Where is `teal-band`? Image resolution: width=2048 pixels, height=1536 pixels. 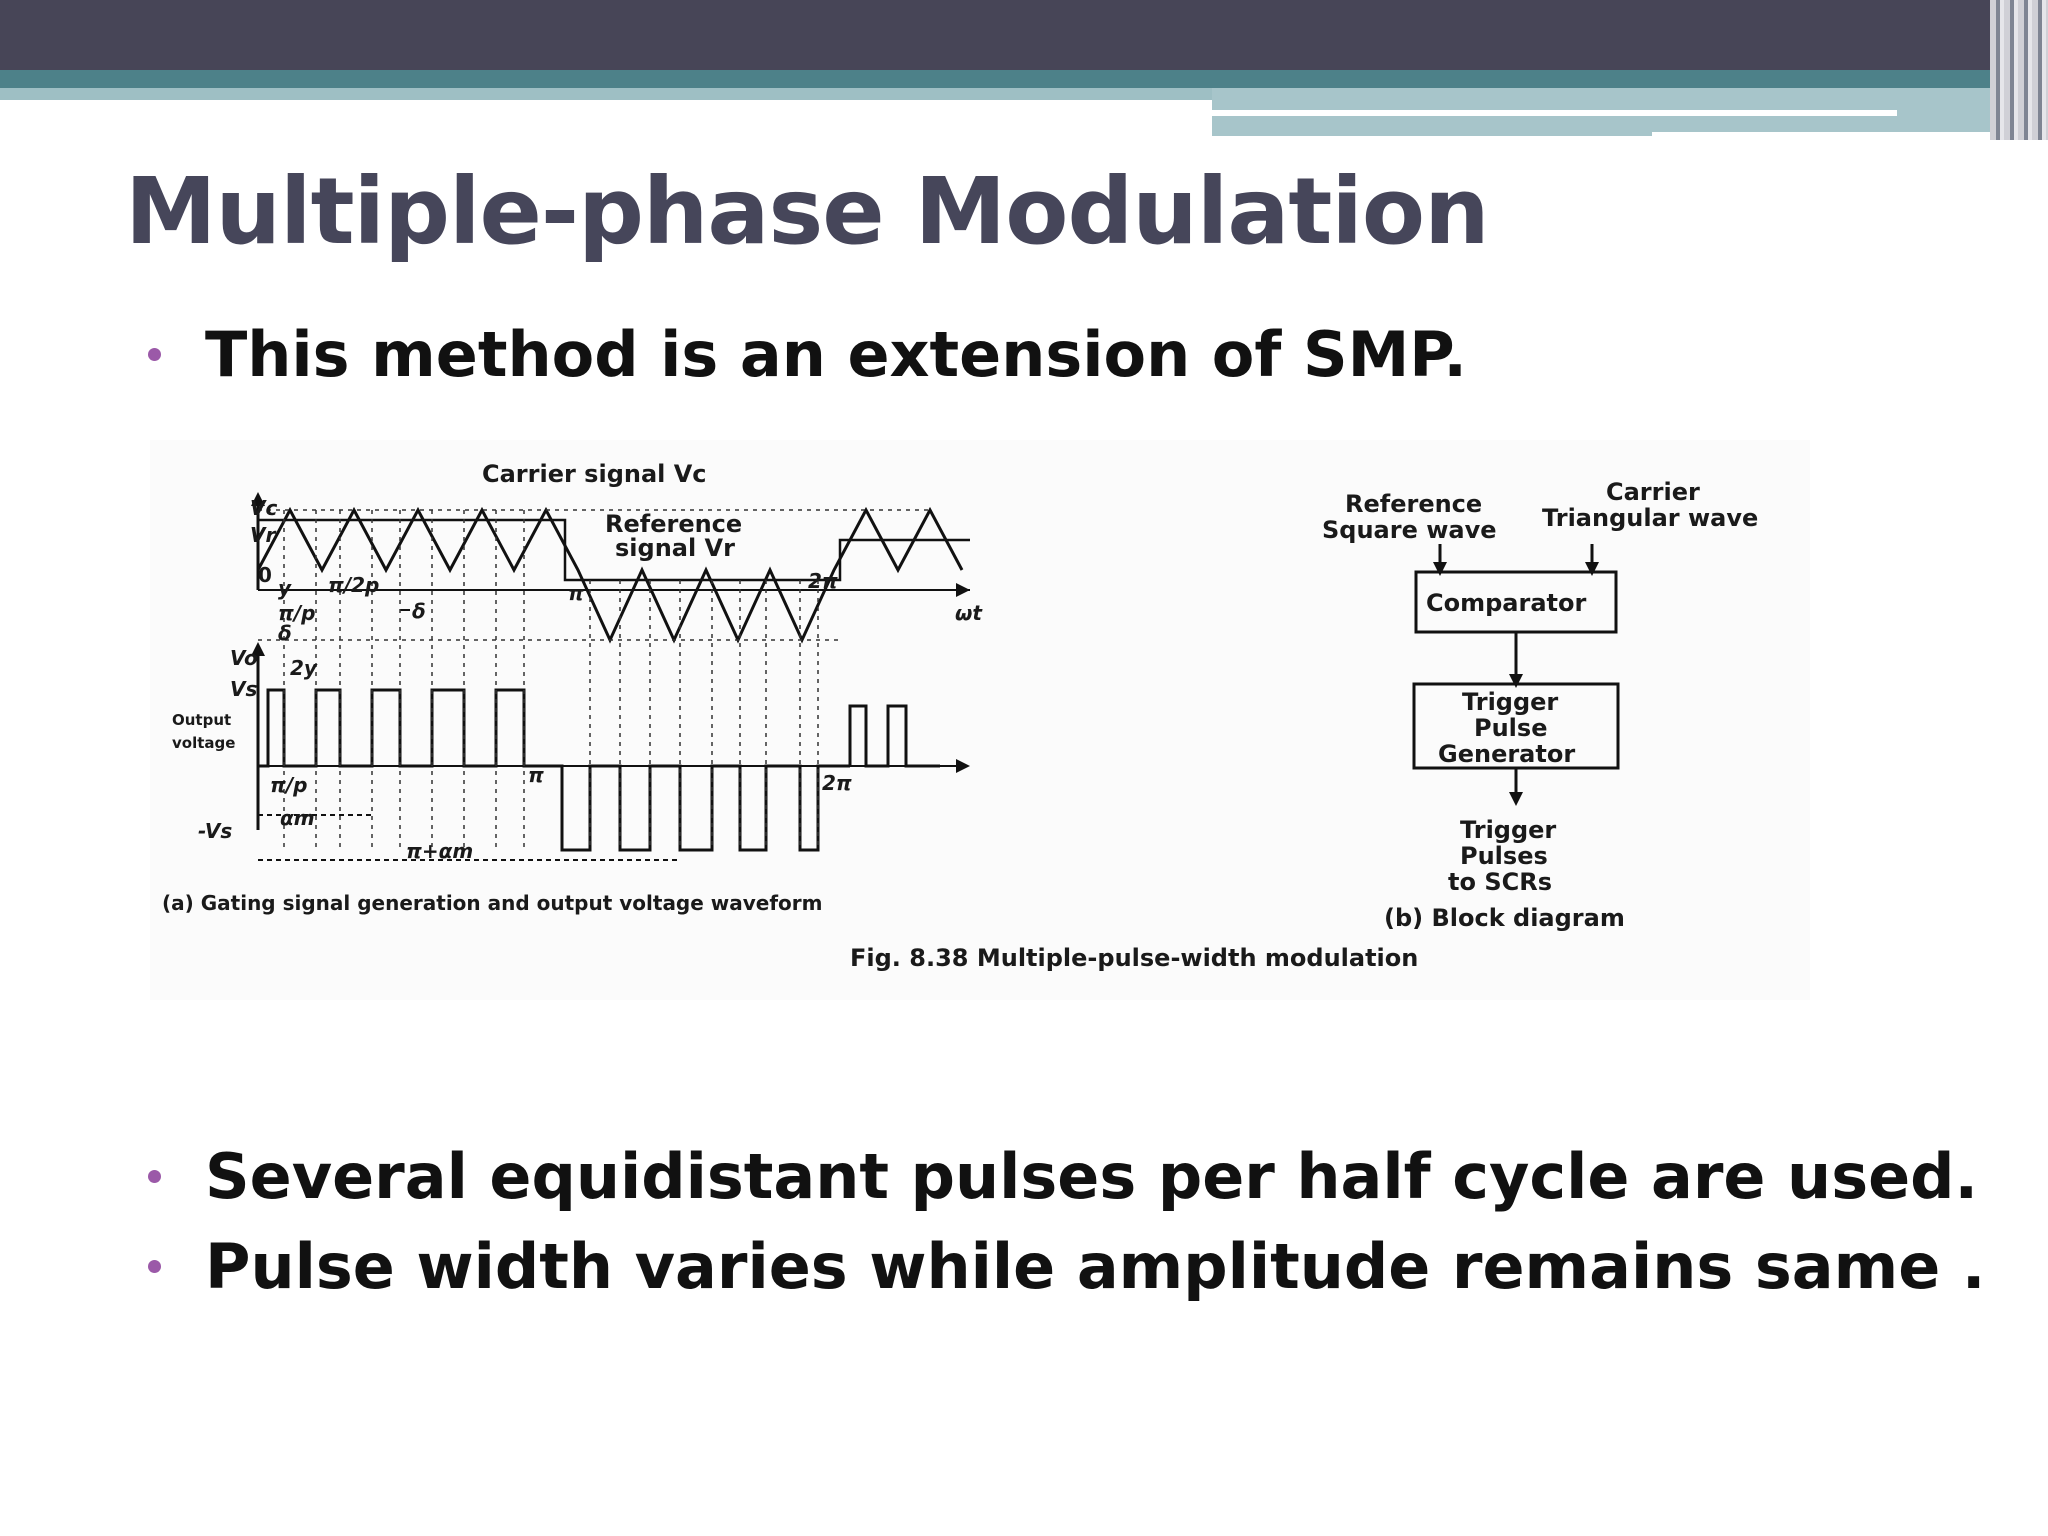 teal-band is located at coordinates (1024, 79).